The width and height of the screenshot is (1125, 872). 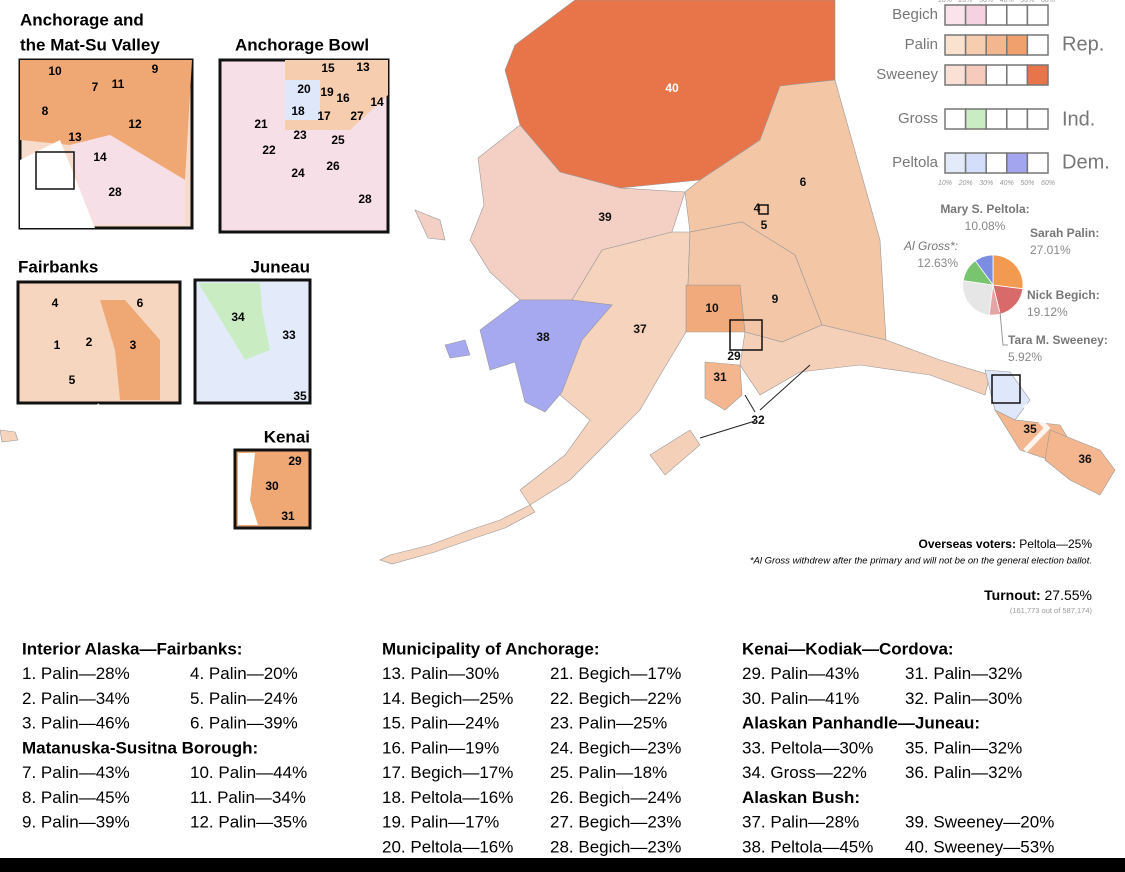 What do you see at coordinates (261, 124) in the screenshot?
I see `district-label: 21` at bounding box center [261, 124].